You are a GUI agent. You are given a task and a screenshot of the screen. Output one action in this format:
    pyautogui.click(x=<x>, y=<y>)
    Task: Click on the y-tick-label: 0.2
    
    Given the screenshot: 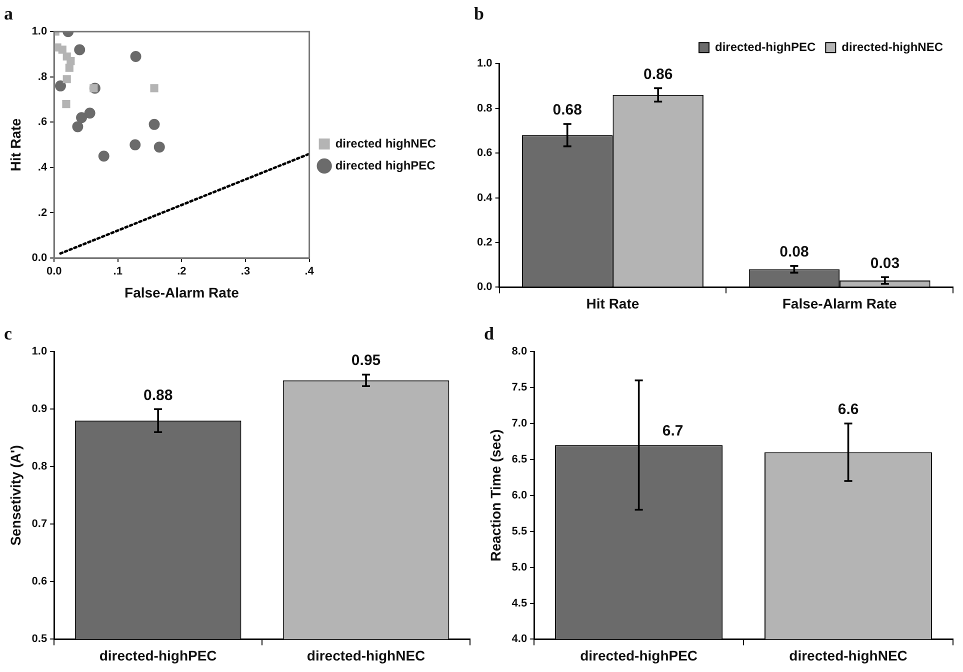 What is the action you would take?
    pyautogui.click(x=484, y=242)
    